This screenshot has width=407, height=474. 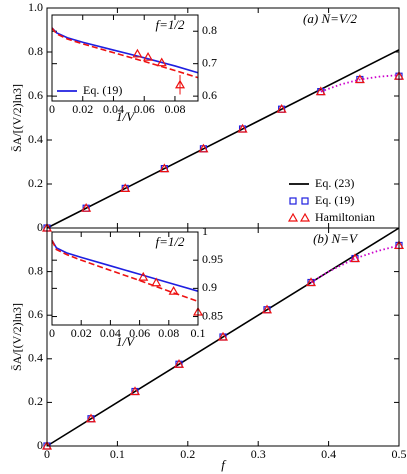 What do you see at coordinates (209, 62) in the screenshot?
I see `y-tick-label: 0.7` at bounding box center [209, 62].